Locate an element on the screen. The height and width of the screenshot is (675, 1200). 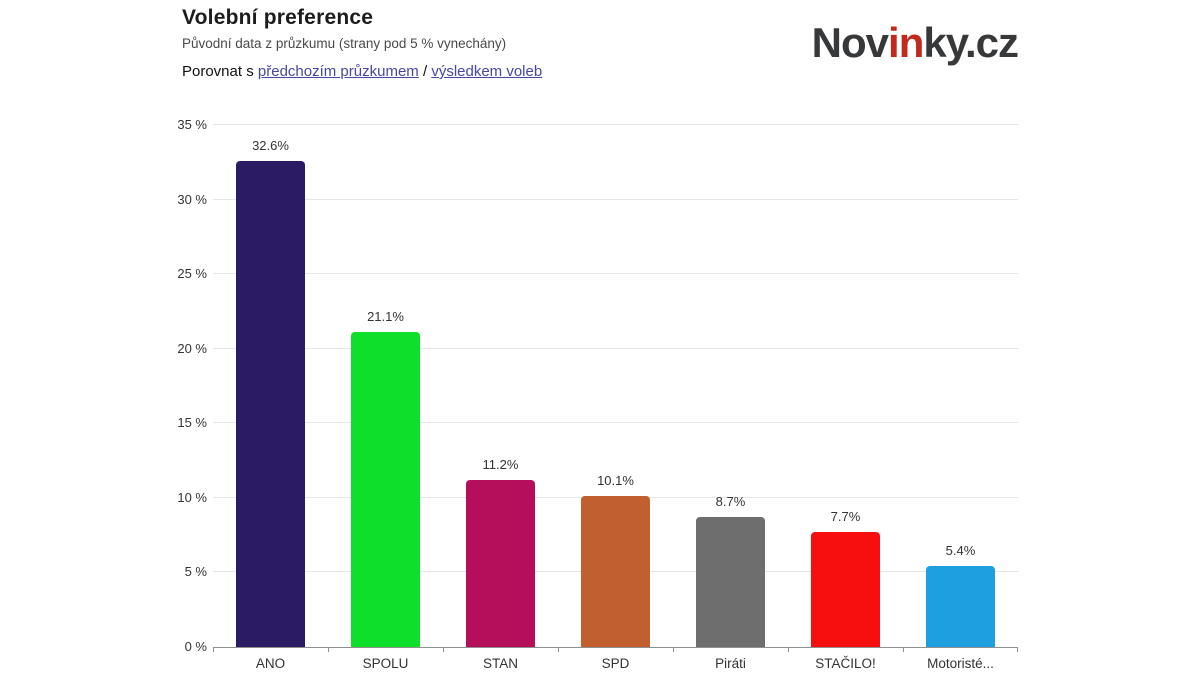
bar-column-Piráti: 8.7% Piráti is located at coordinates (730, 398).